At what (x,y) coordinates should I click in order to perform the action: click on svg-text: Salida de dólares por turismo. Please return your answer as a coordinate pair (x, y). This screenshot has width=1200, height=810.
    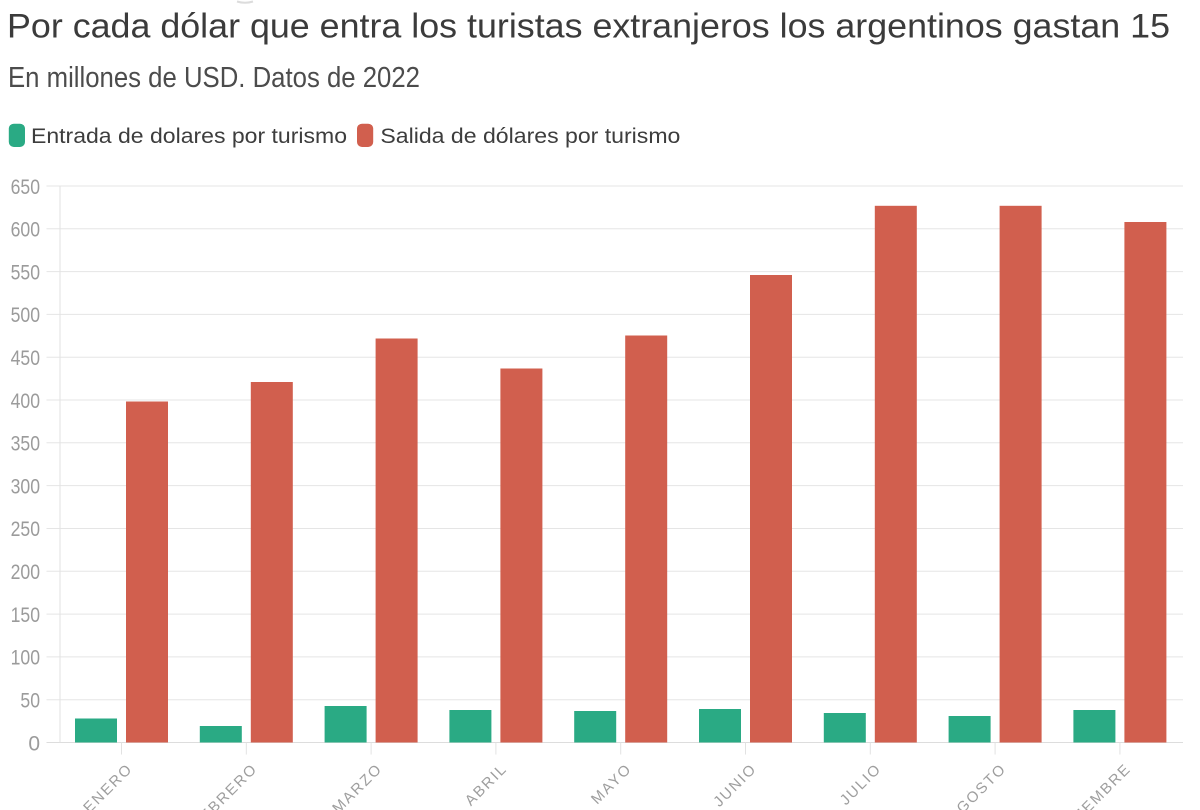
    Looking at the image, I should click on (530, 136).